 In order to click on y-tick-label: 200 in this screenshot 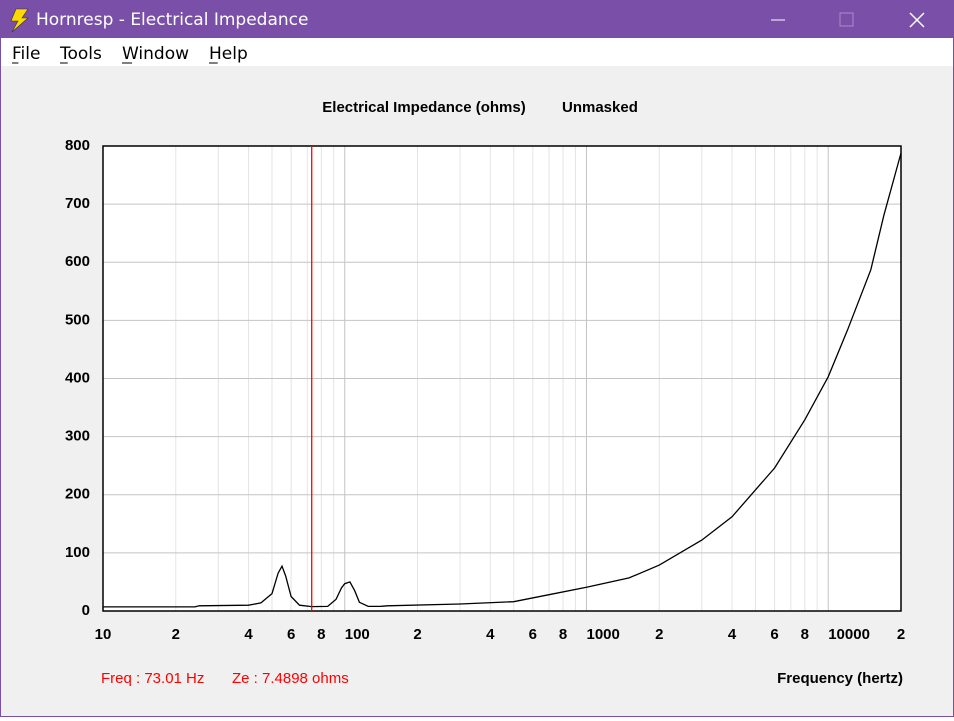, I will do `click(77, 494)`.